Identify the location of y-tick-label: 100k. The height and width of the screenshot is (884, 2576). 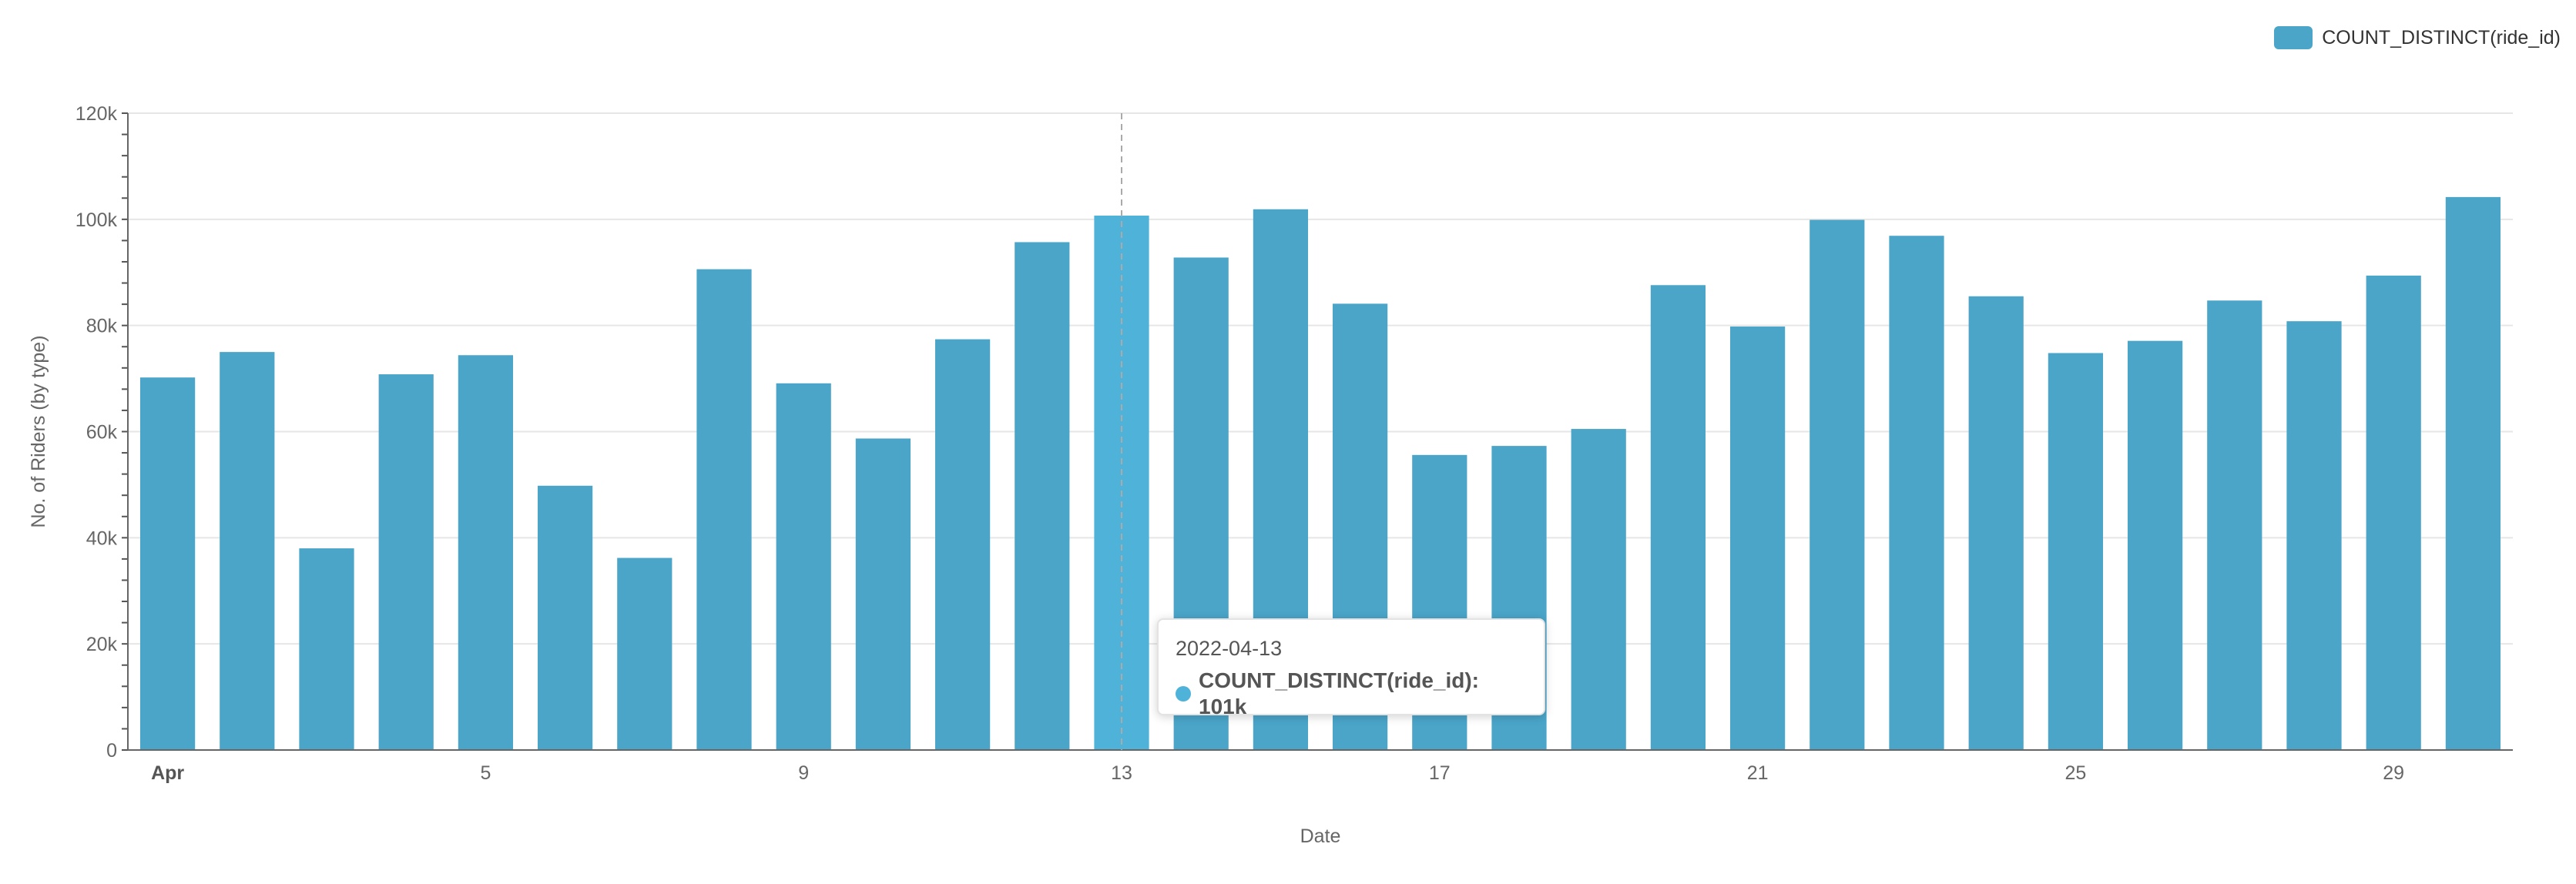
(96, 220).